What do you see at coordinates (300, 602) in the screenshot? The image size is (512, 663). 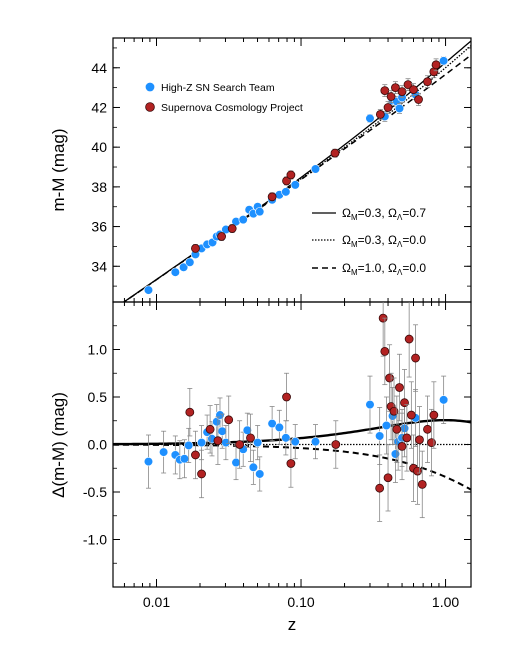 I see `x-tick-label: 0.10` at bounding box center [300, 602].